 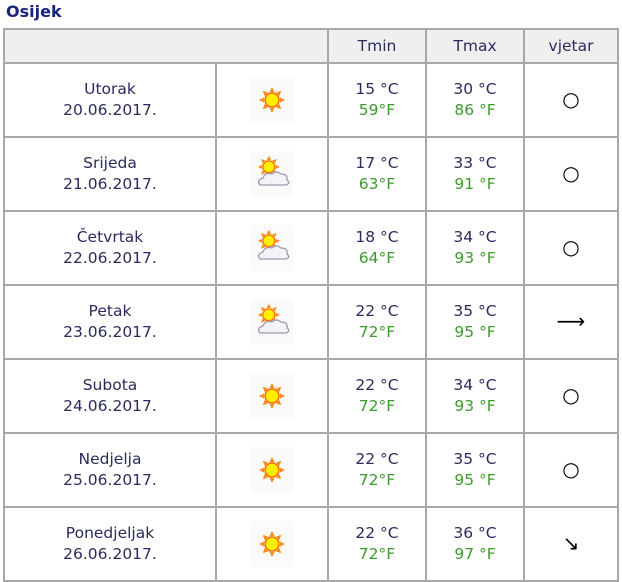 What do you see at coordinates (166, 46) in the screenshot?
I see `header-blank` at bounding box center [166, 46].